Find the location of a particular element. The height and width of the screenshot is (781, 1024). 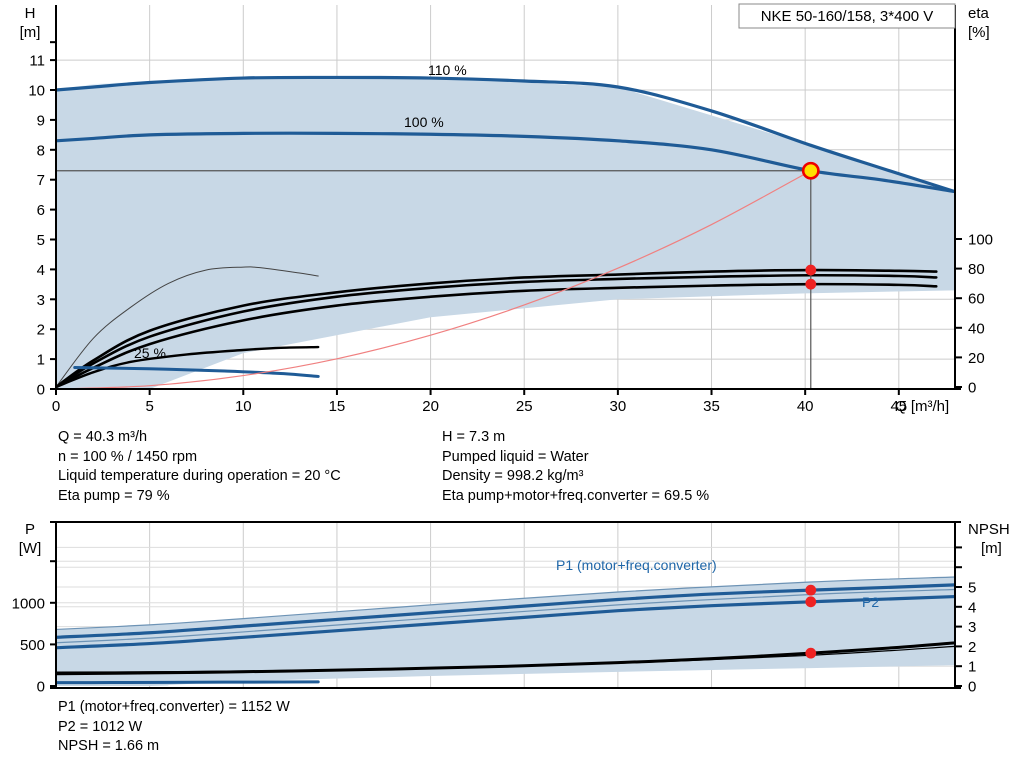

lower-right-axis-title-unit: [m] is located at coordinates (991, 548).